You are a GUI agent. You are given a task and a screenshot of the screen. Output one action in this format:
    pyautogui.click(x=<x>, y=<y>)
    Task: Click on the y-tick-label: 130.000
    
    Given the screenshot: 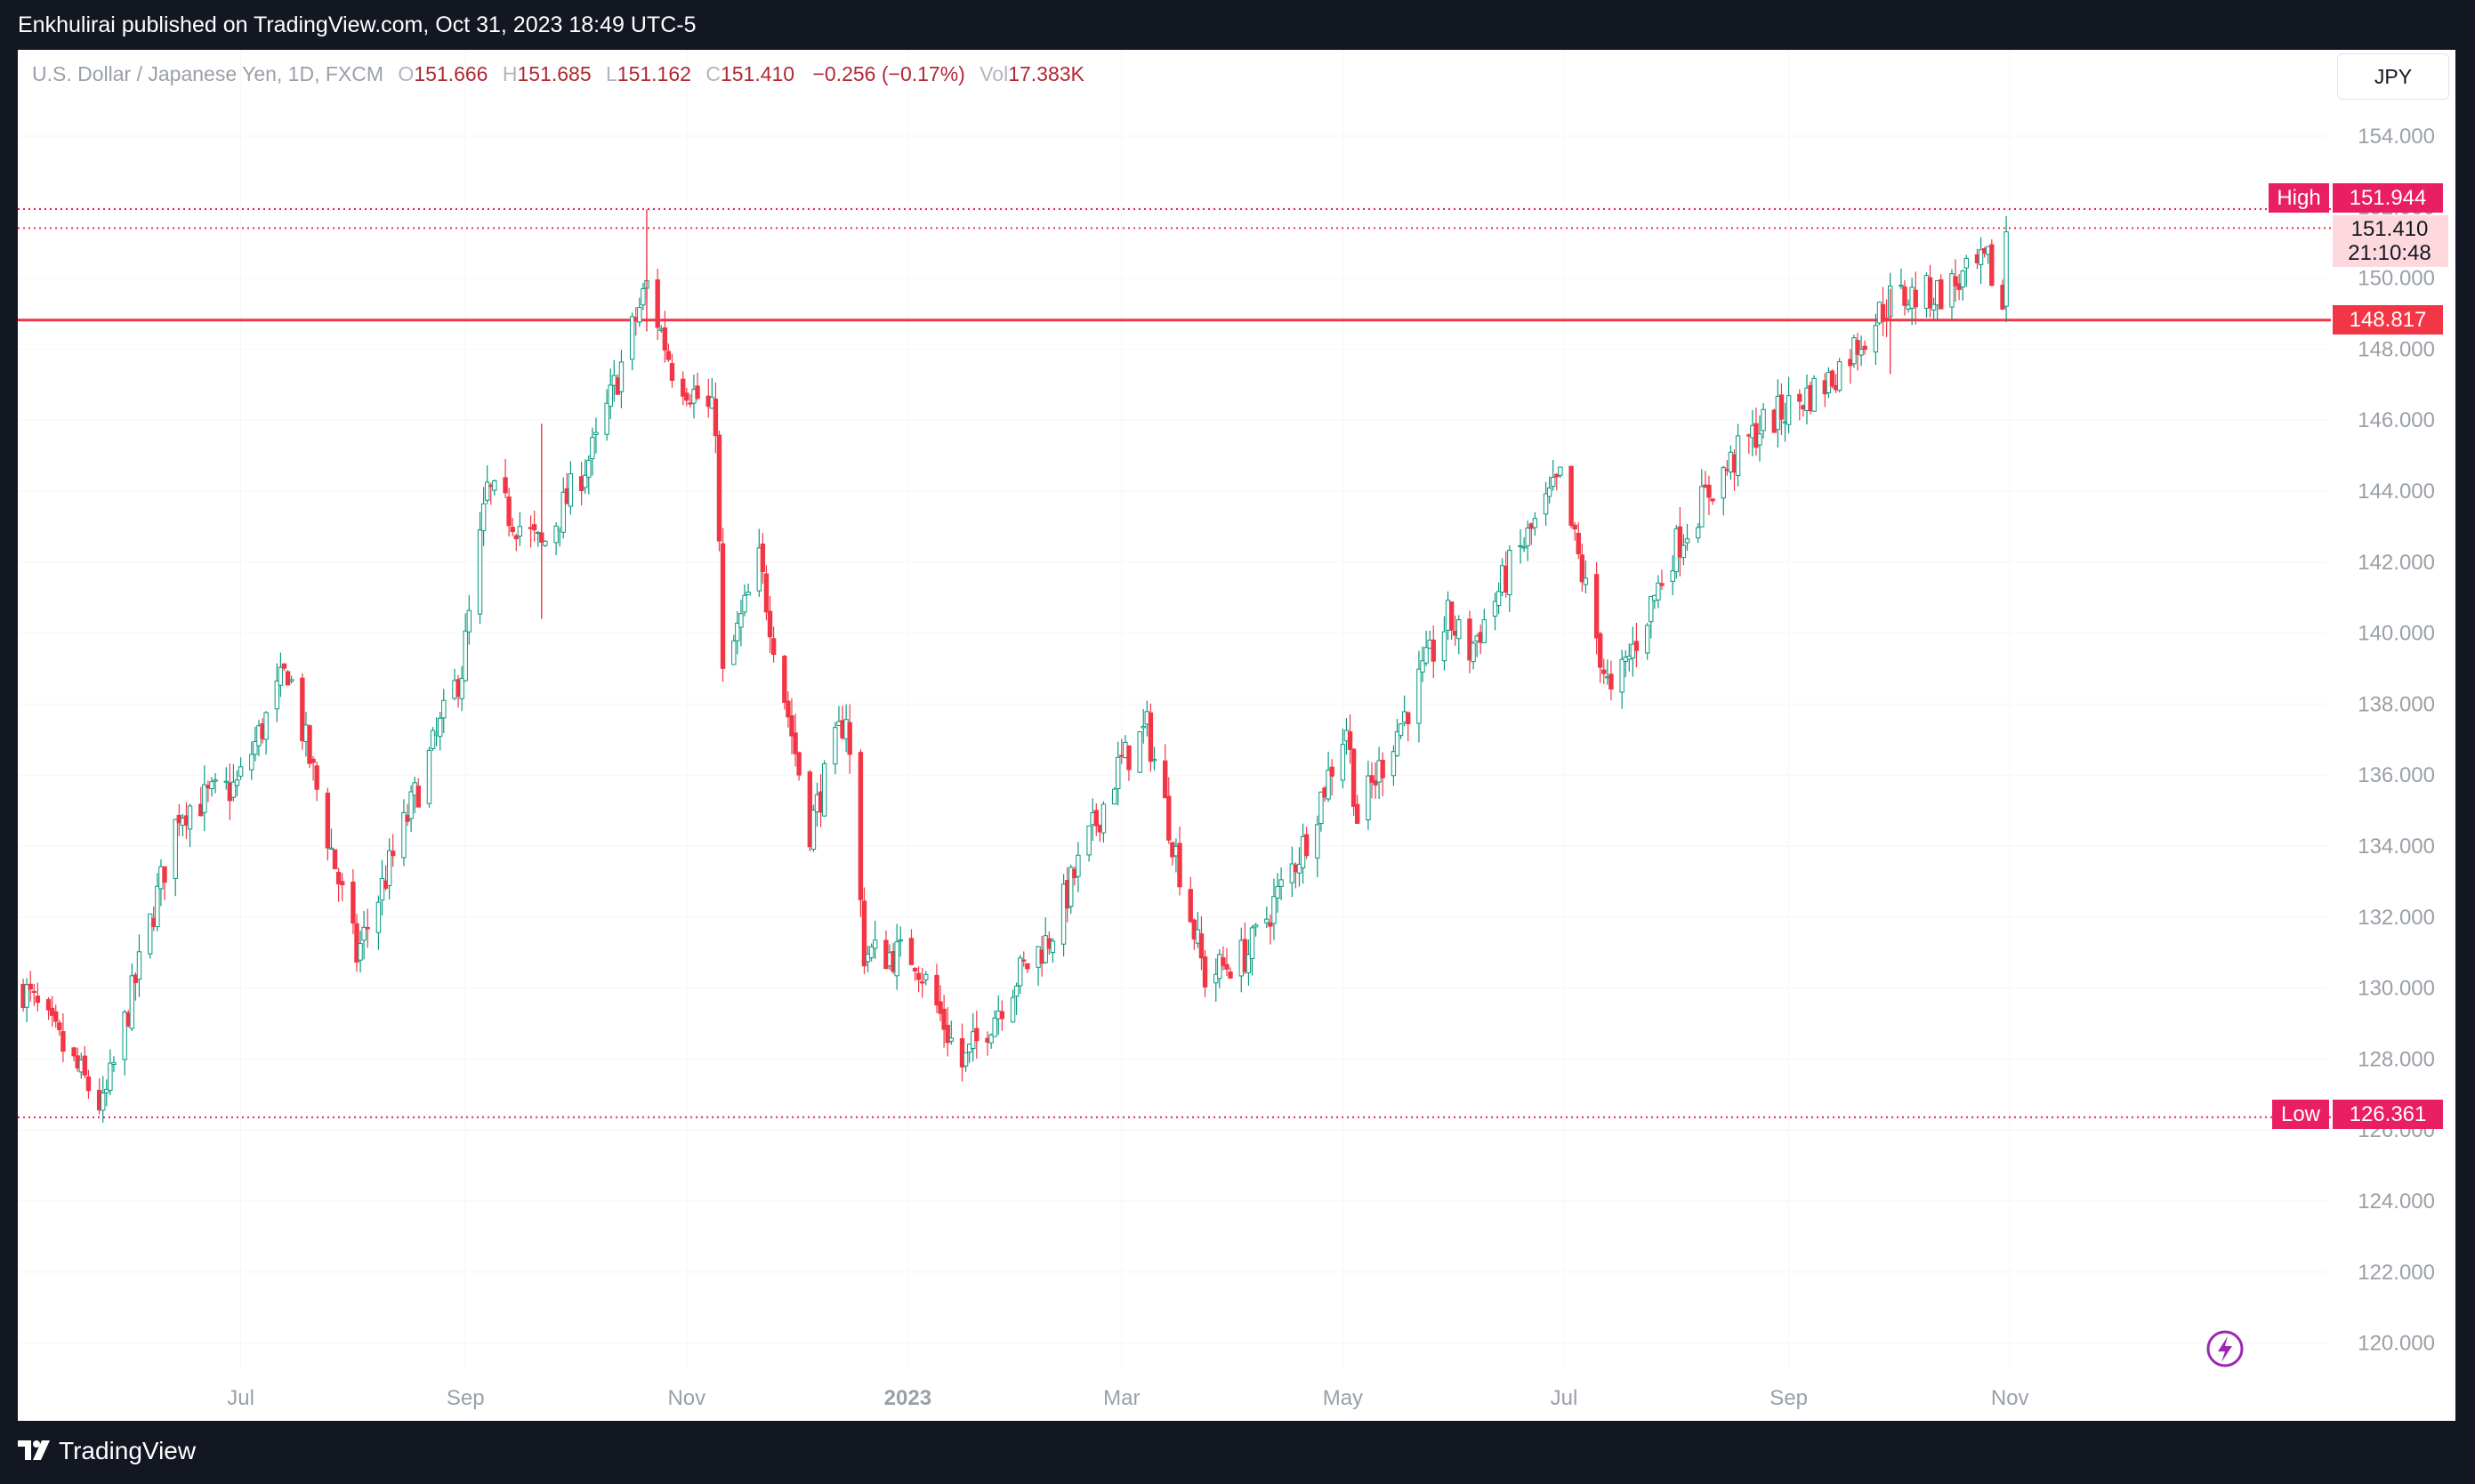 What is the action you would take?
    pyautogui.click(x=2396, y=989)
    